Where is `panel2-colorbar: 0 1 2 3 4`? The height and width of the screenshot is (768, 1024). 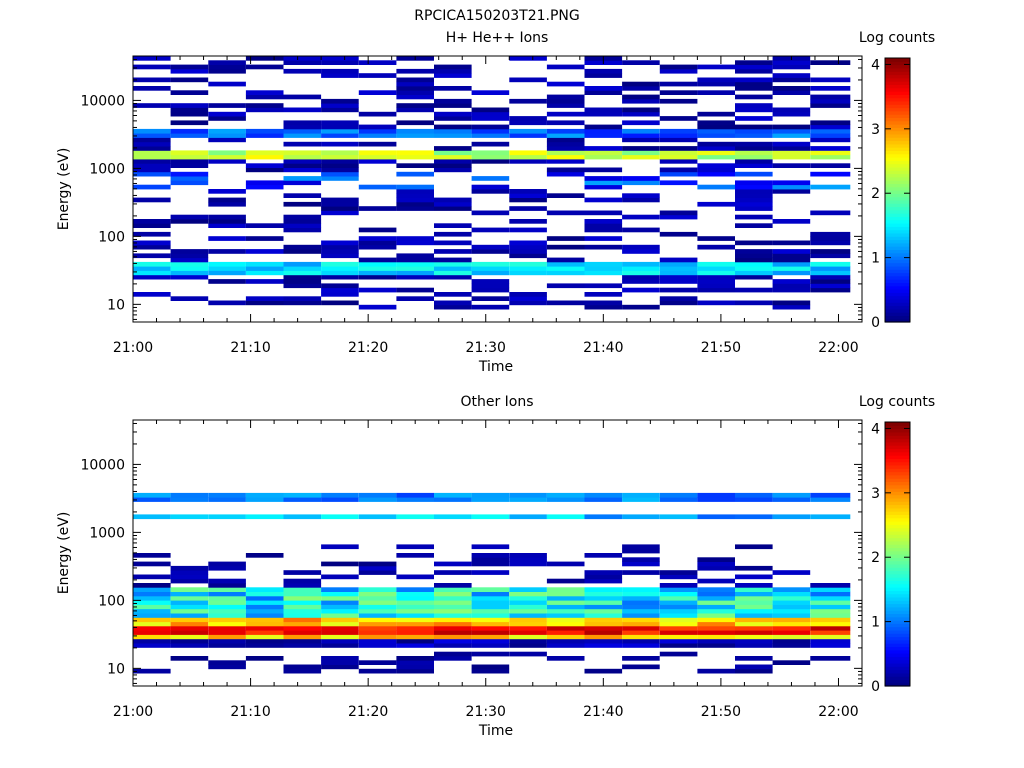 panel2-colorbar: 0 1 2 3 4 is located at coordinates (891, 558).